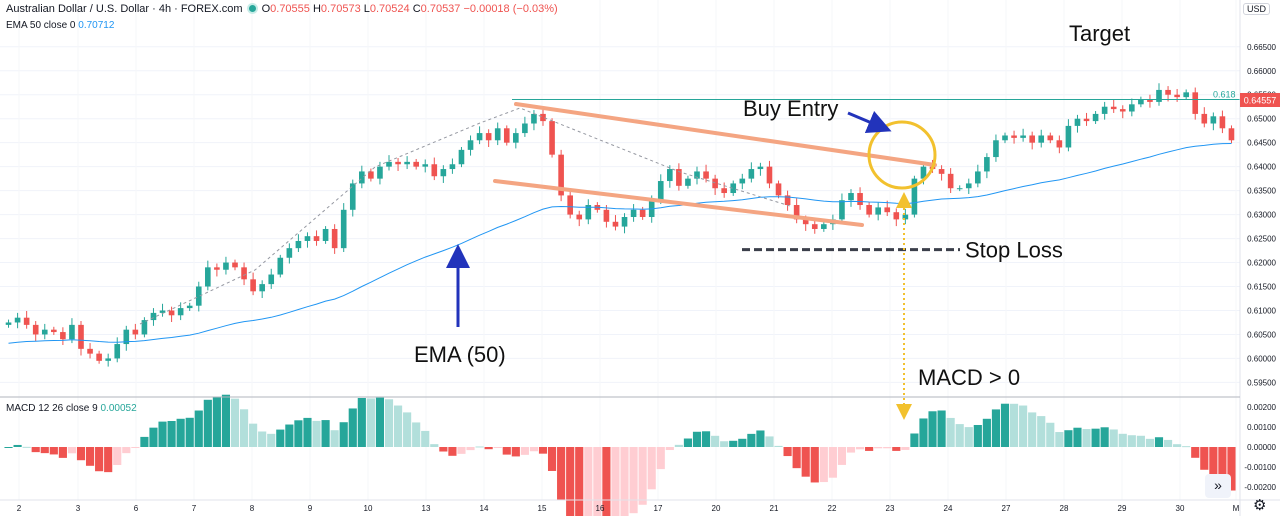 The height and width of the screenshot is (521, 1280). What do you see at coordinates (368, 508) in the screenshot?
I see `time-tick-label: 10` at bounding box center [368, 508].